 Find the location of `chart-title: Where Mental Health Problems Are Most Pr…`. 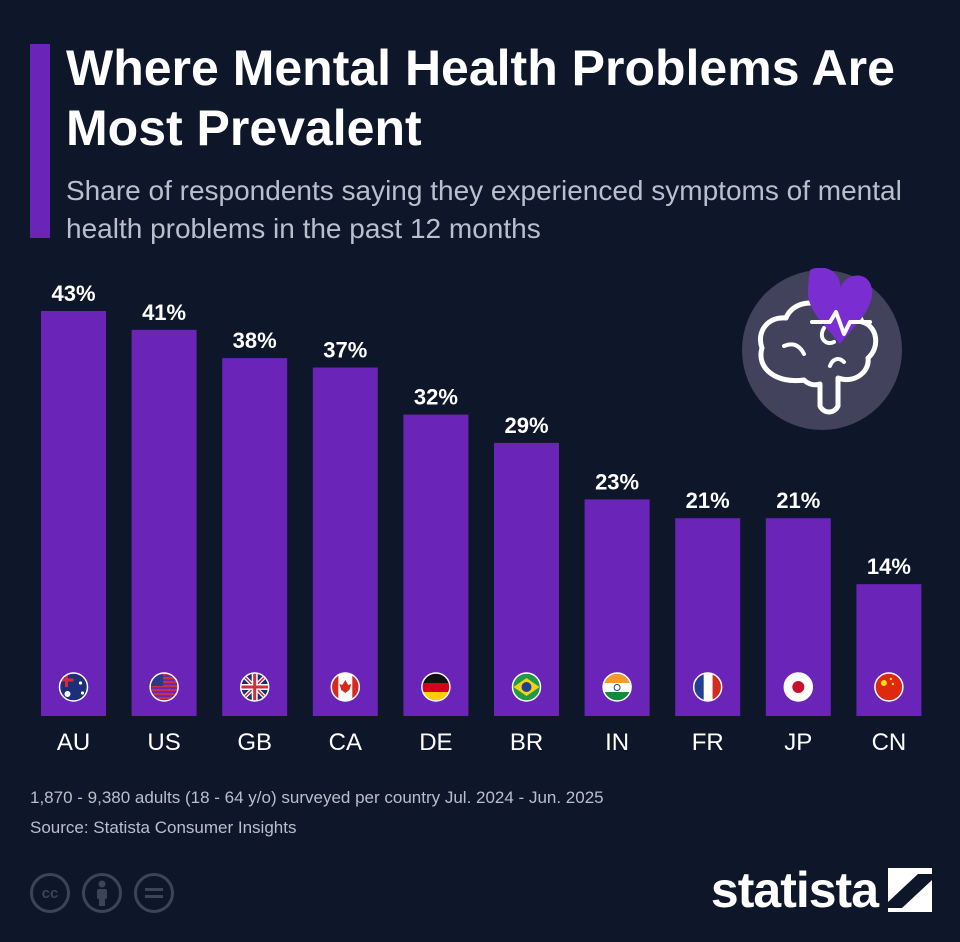

chart-title: Where Mental Health Problems Are Most Pr… is located at coordinates (480, 98).